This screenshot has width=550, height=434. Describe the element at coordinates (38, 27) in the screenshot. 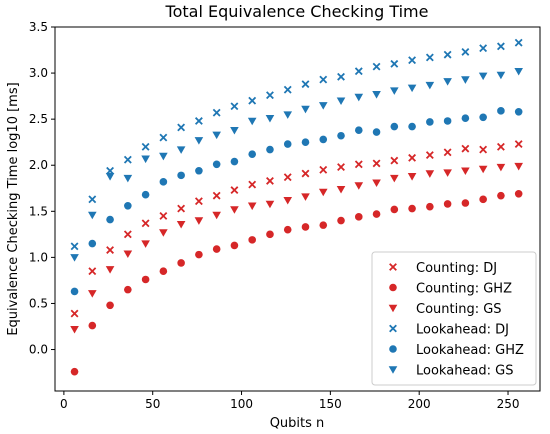

I see `y-tick-label: 3.5` at that location.